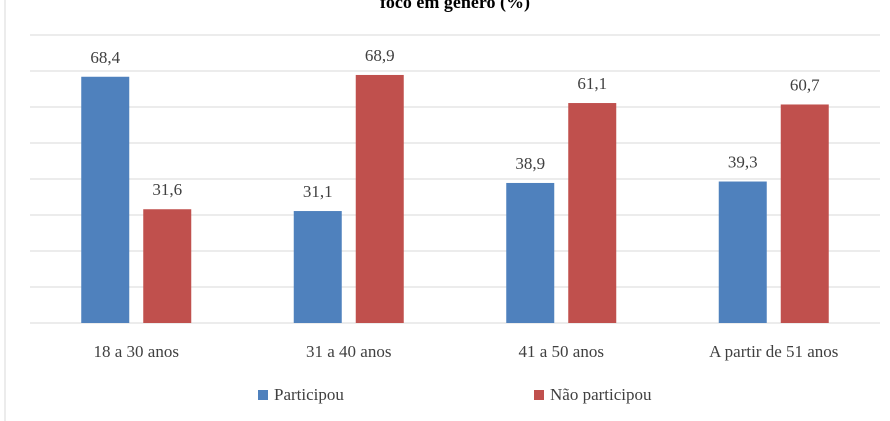  Describe the element at coordinates (805, 84) in the screenshot. I see `data-label: 60,7` at that location.